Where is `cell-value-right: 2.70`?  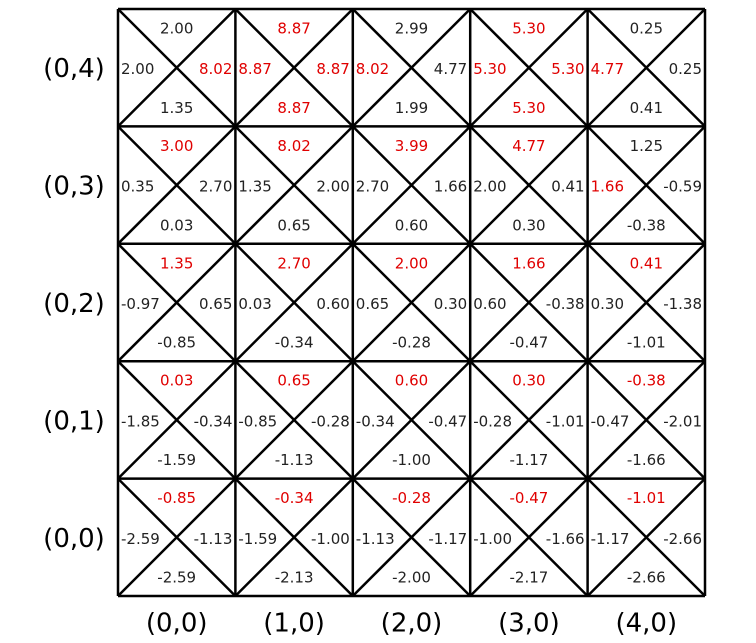
cell-value-right: 2.70 is located at coordinates (215, 187).